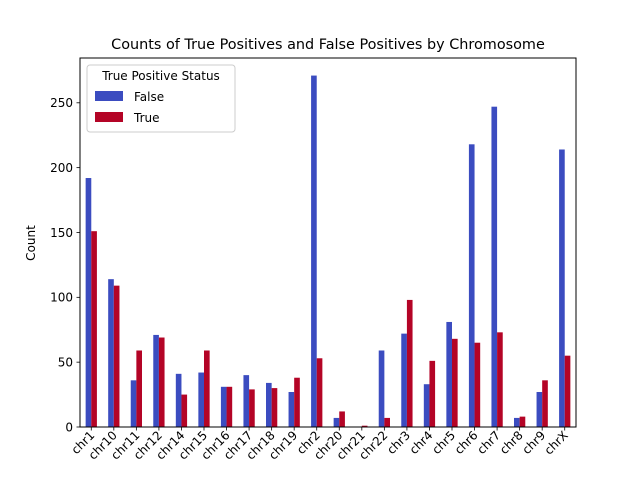  What do you see at coordinates (522, 421) in the screenshot?
I see `bar-true-chr8` at bounding box center [522, 421].